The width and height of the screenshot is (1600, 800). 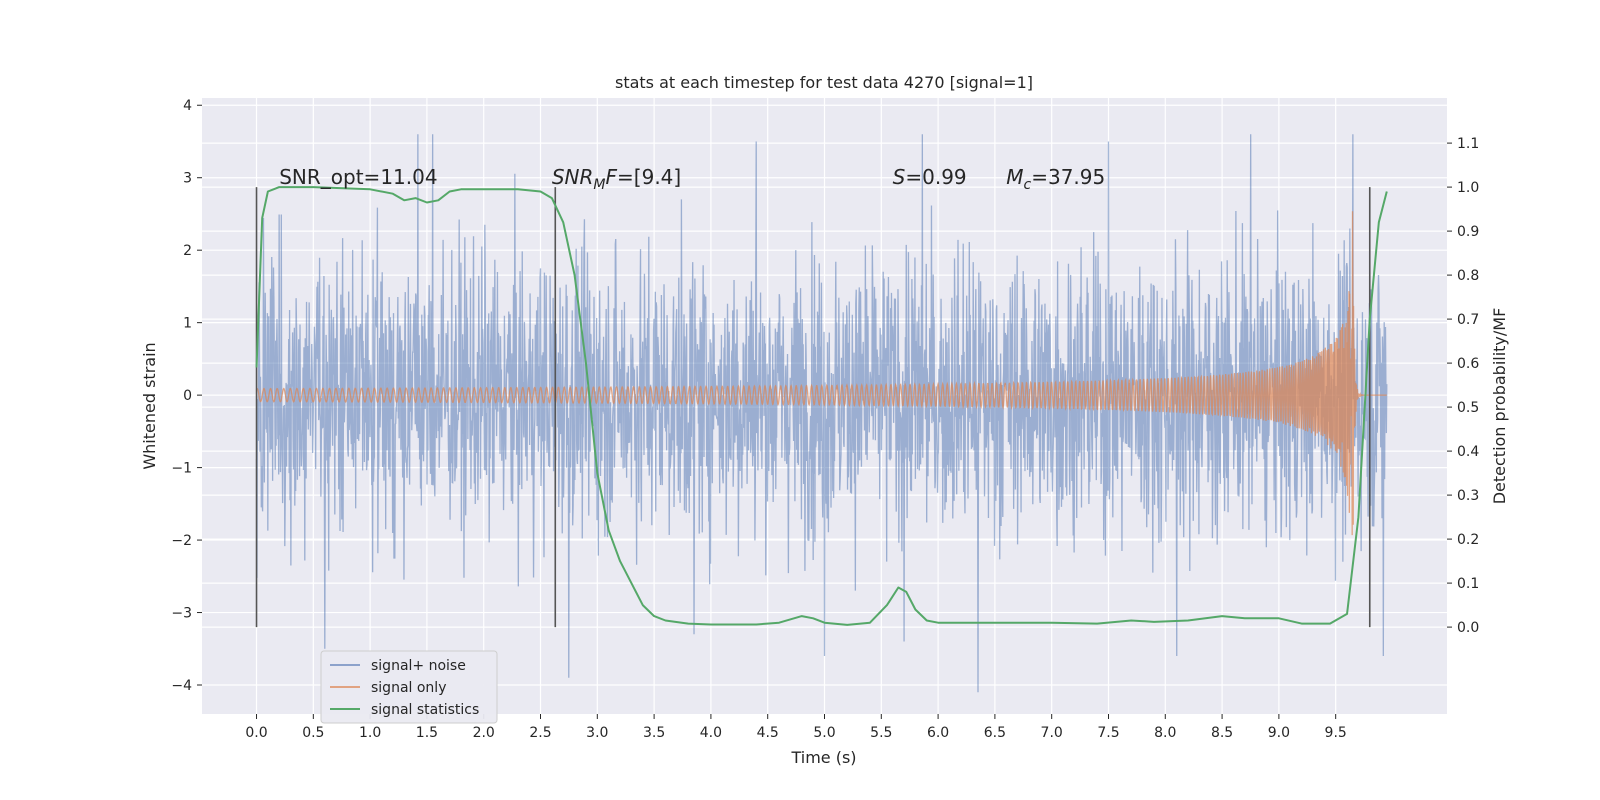 What do you see at coordinates (425, 710) in the screenshot?
I see `legend-label-statistics: signal statistics` at bounding box center [425, 710].